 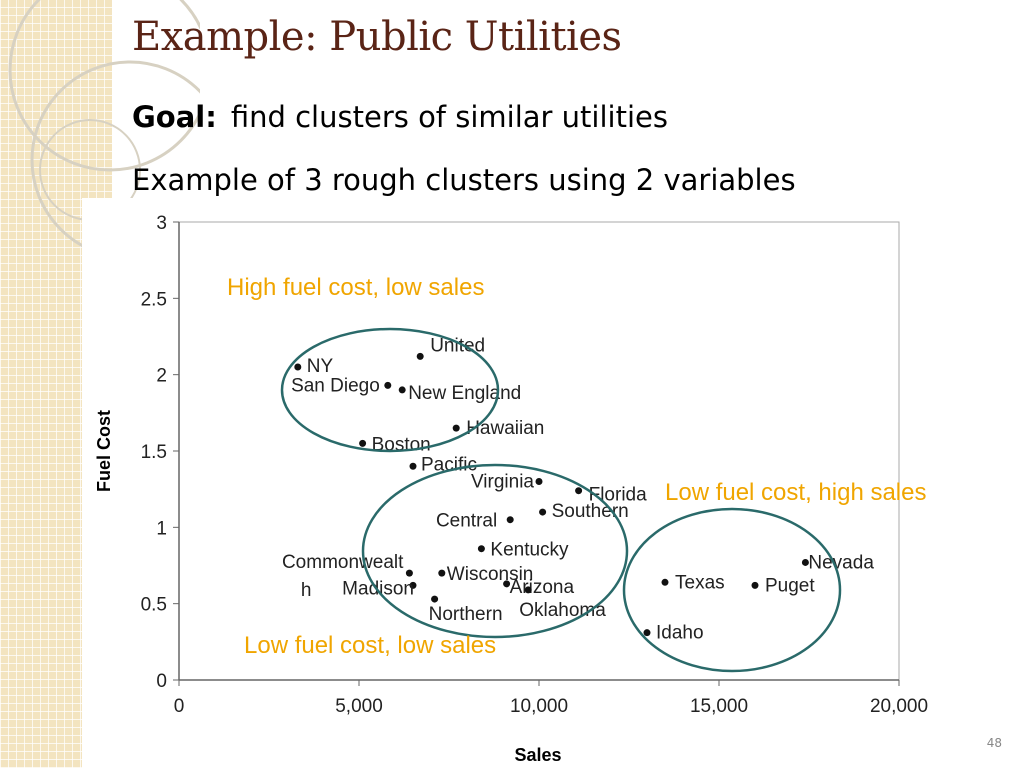 I want to click on y-tick-label: 1.5, so click(x=154, y=452).